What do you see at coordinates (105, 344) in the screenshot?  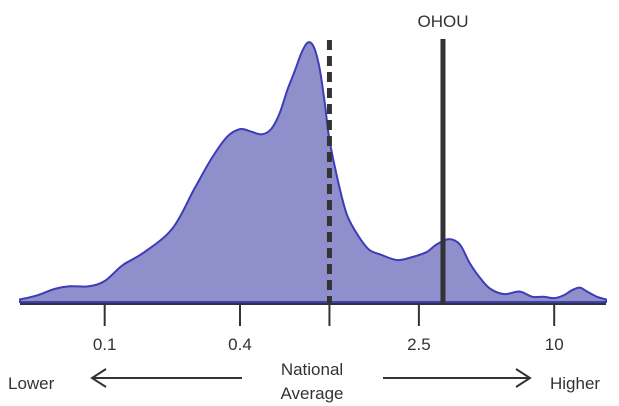 I see `x-tick-label: 0.1` at bounding box center [105, 344].